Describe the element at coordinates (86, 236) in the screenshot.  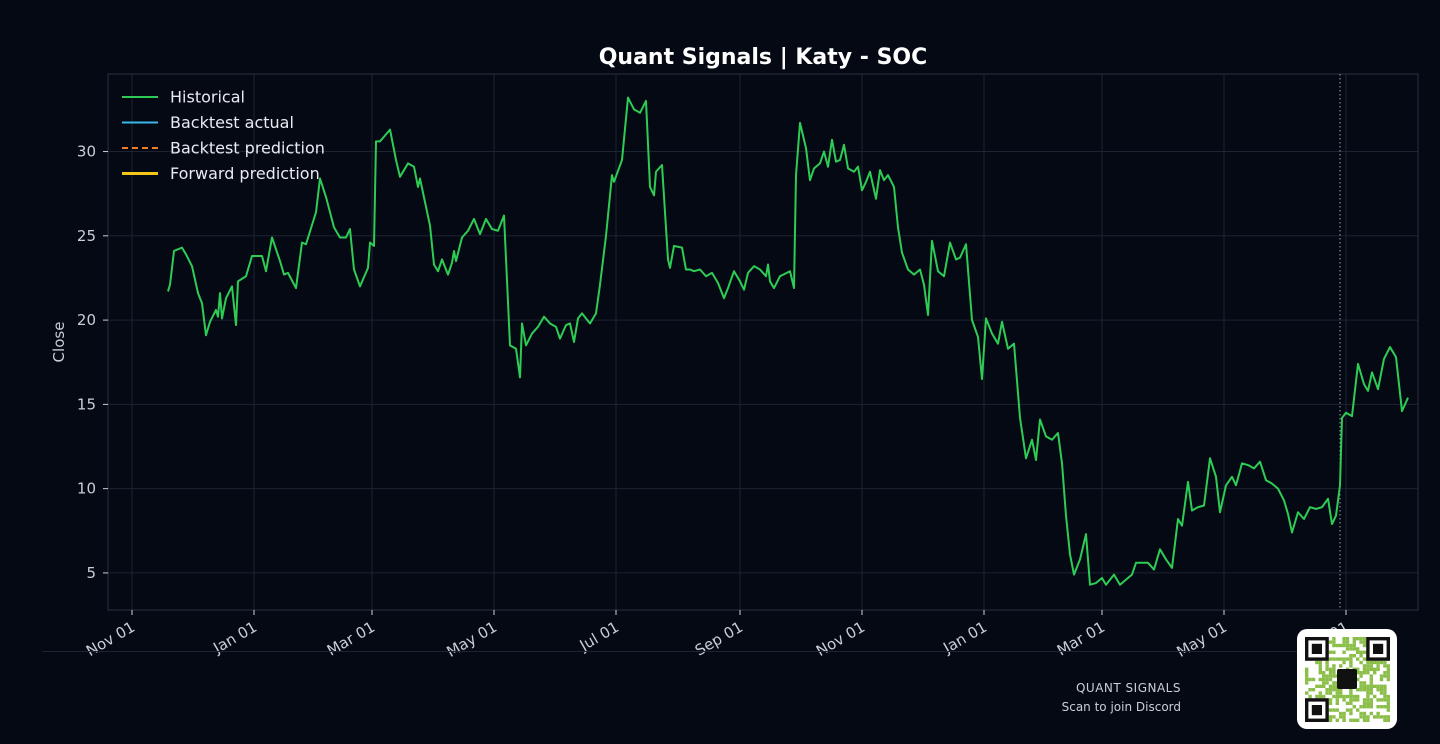
I see `y-tick-label: 25` at that location.